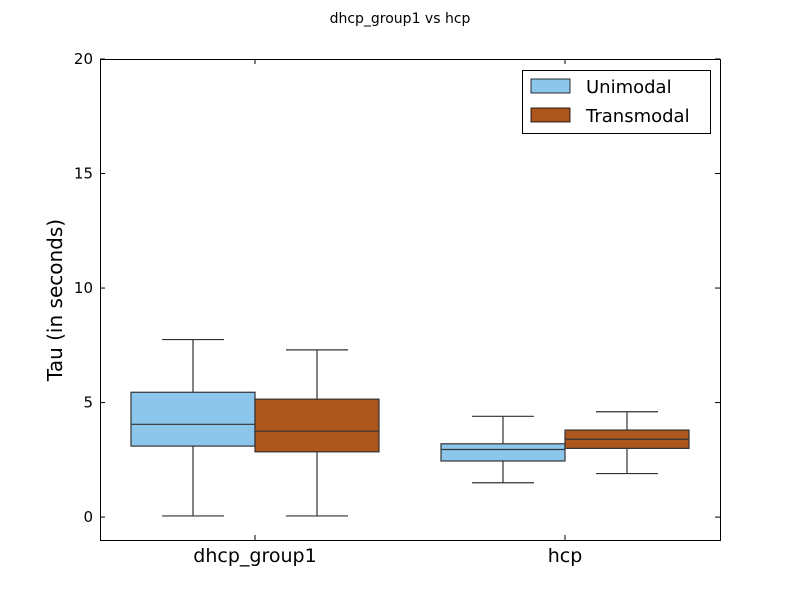  Describe the element at coordinates (88, 517) in the screenshot. I see `y-tick-label: 0` at that location.